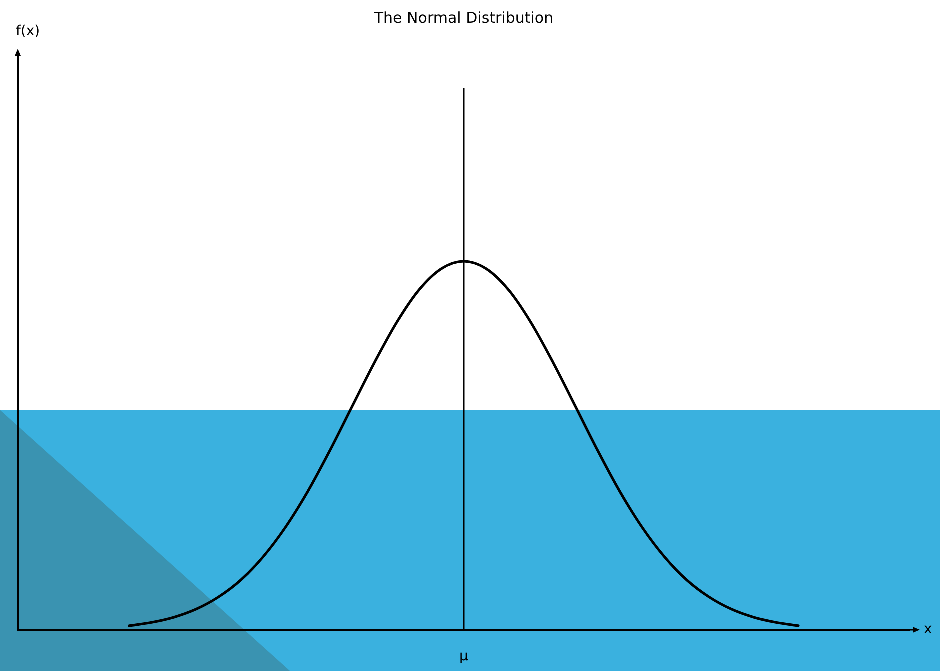 The width and height of the screenshot is (940, 671). Describe the element at coordinates (928, 630) in the screenshot. I see `x-axis-title: x` at that location.